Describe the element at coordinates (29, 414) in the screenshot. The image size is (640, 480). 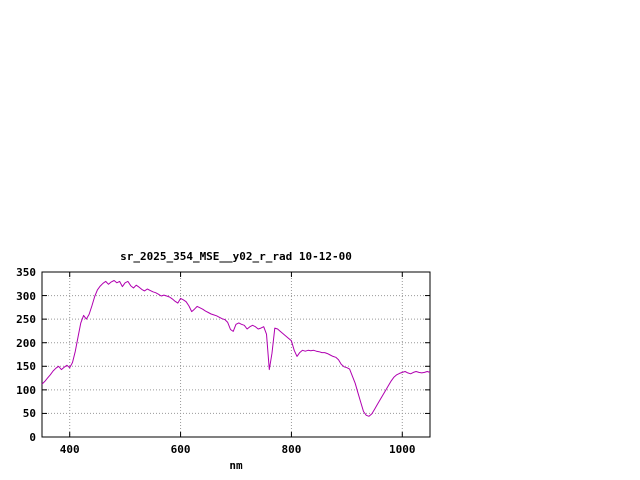
I see `y-tick-label: 50` at that location.